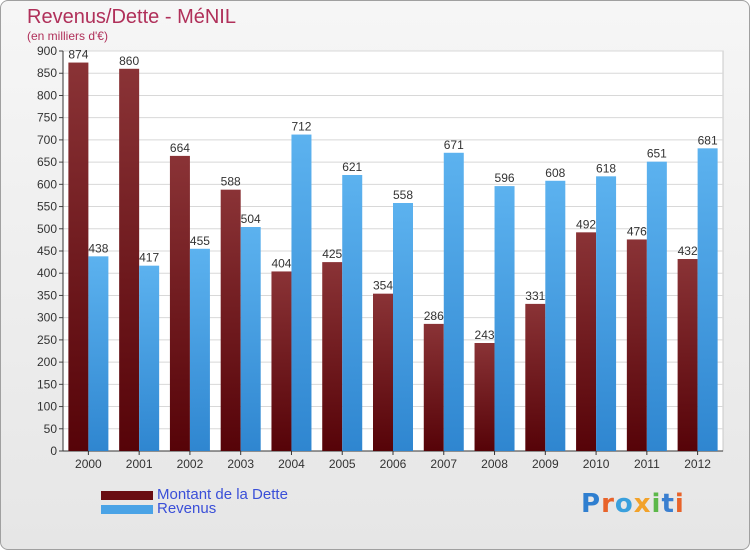 This screenshot has height=550, width=750. What do you see at coordinates (47, 162) in the screenshot?
I see `y-tick-label: 650` at bounding box center [47, 162].